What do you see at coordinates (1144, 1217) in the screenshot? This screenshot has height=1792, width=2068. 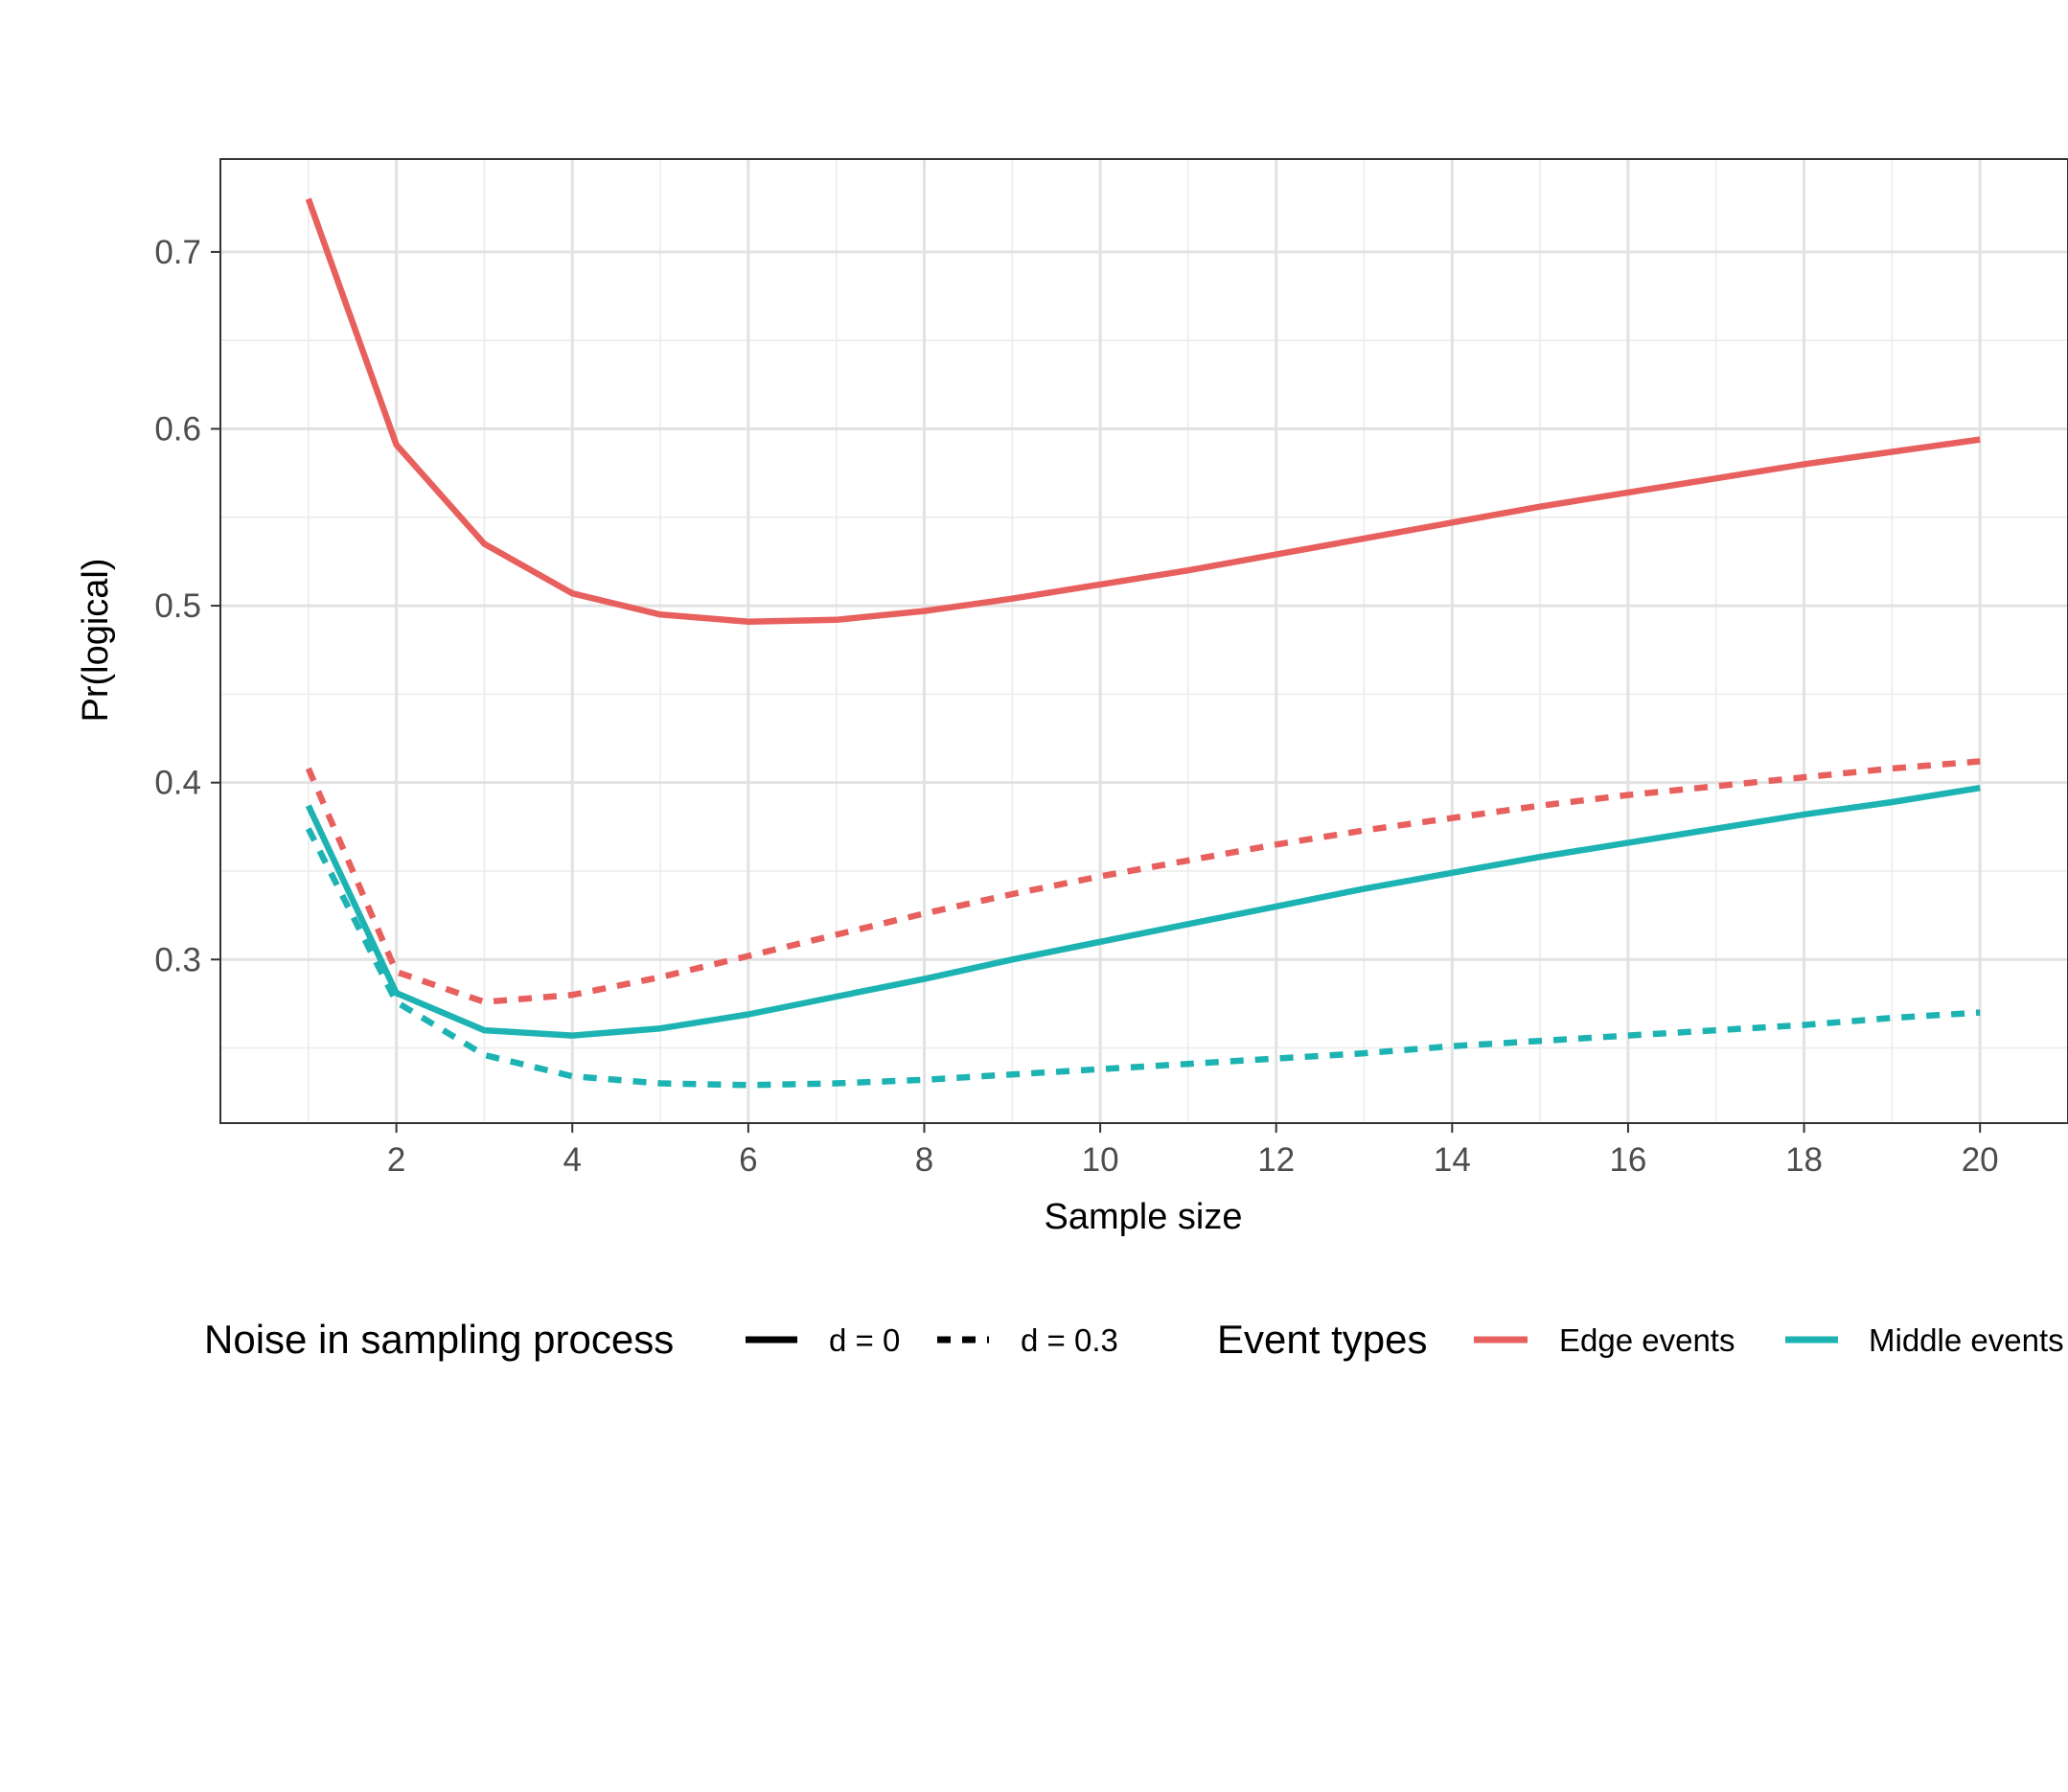 I see `x-axis-title: Sample size` at bounding box center [1144, 1217].